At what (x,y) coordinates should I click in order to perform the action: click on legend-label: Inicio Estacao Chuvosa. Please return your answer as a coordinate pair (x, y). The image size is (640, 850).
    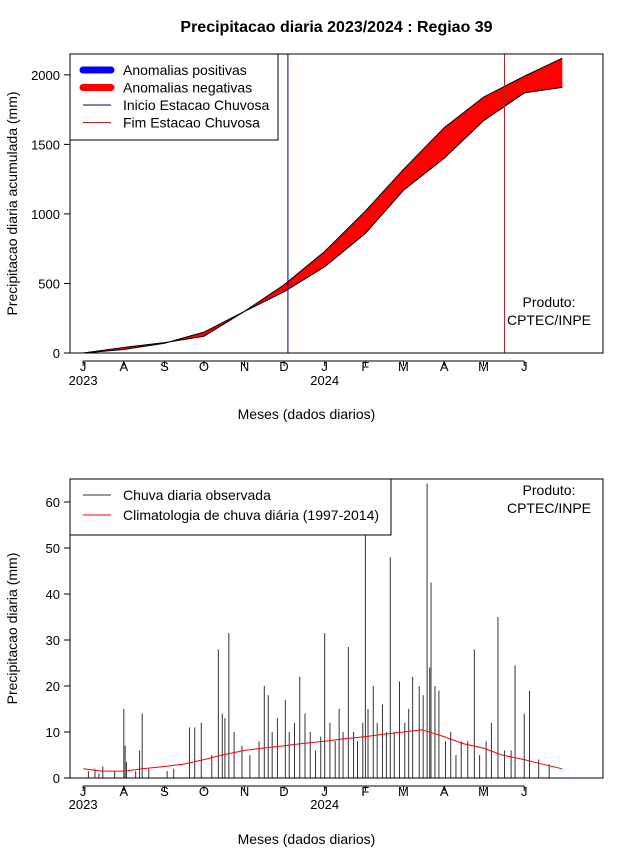
    Looking at the image, I should click on (196, 105).